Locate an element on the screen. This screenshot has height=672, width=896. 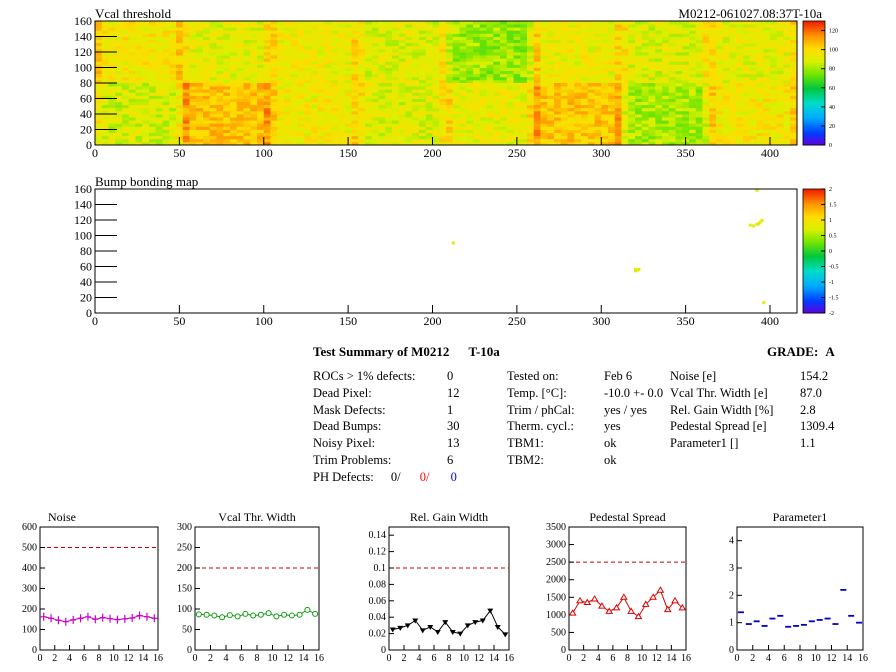
y-tick-label: 4 is located at coordinates (731, 541).